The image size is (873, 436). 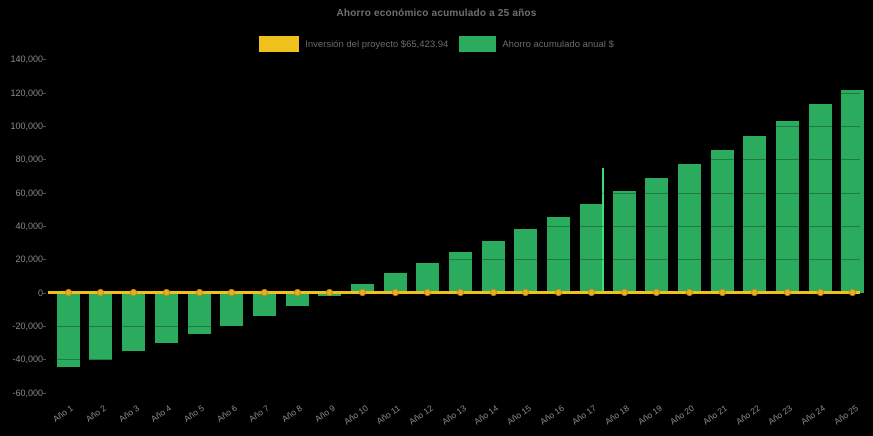 I want to click on inversion-swatch-icon, so click(x=279, y=44).